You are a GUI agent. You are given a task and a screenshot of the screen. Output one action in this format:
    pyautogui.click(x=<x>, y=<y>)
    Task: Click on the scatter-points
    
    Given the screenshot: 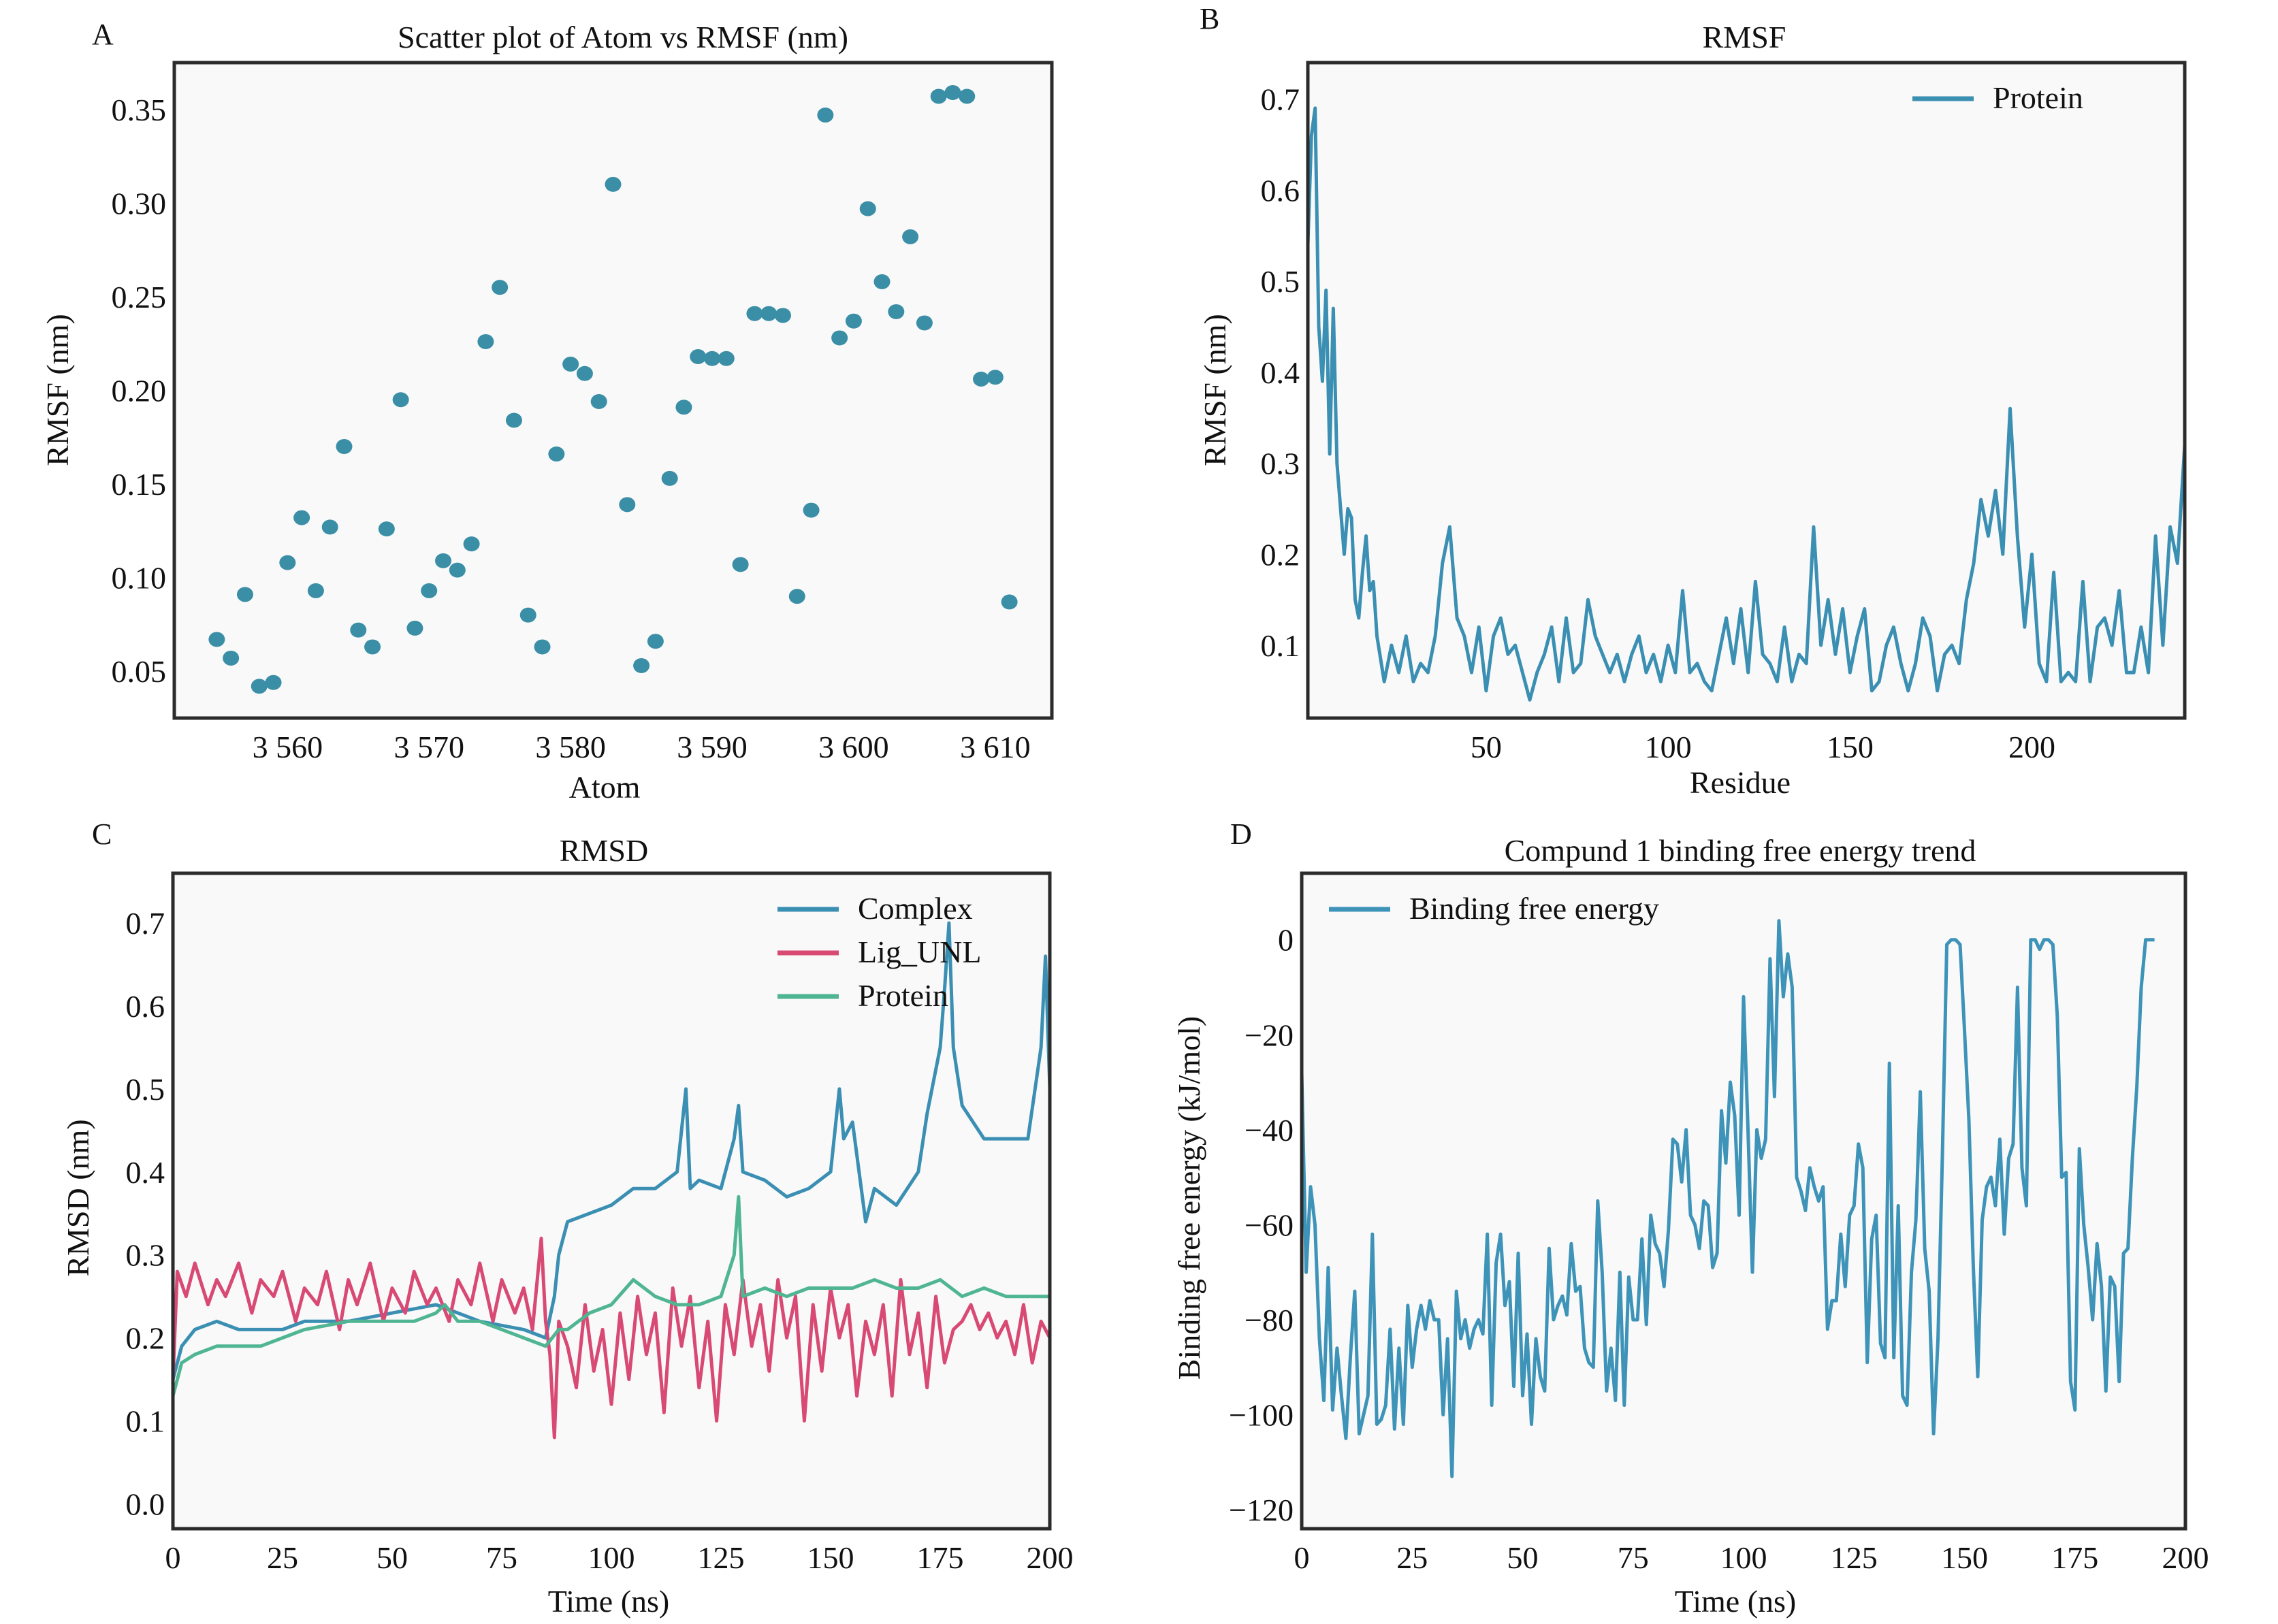 What is the action you would take?
    pyautogui.click(x=613, y=389)
    